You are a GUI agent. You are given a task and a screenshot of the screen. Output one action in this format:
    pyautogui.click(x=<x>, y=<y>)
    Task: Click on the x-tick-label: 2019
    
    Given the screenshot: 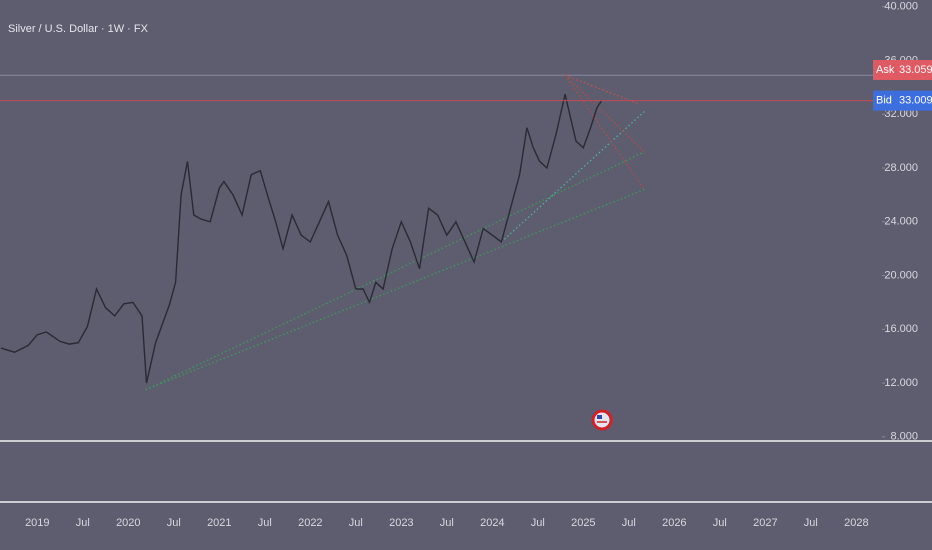 What is the action you would take?
    pyautogui.click(x=37, y=523)
    